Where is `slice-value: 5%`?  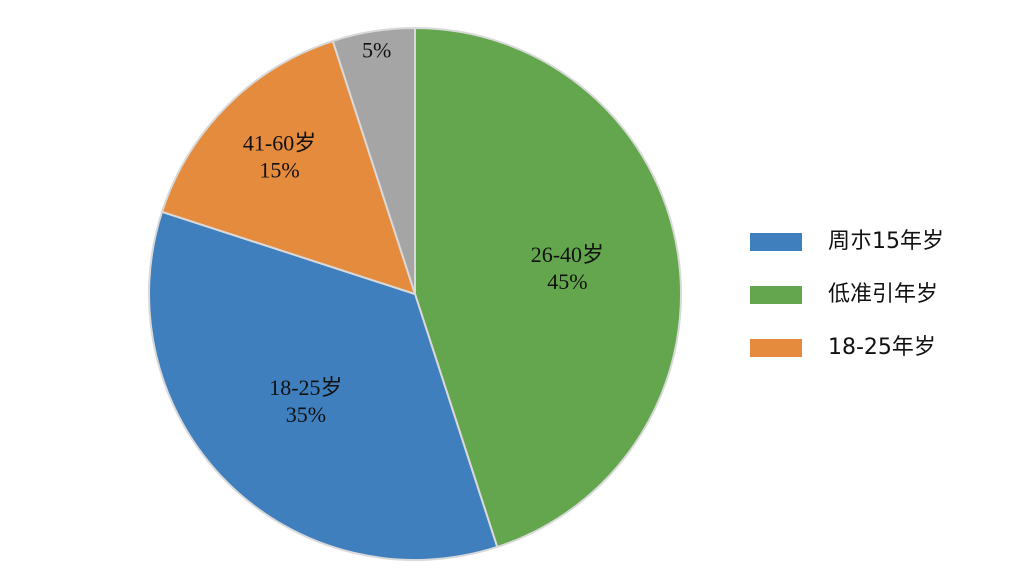
slice-value: 5% is located at coordinates (376, 49).